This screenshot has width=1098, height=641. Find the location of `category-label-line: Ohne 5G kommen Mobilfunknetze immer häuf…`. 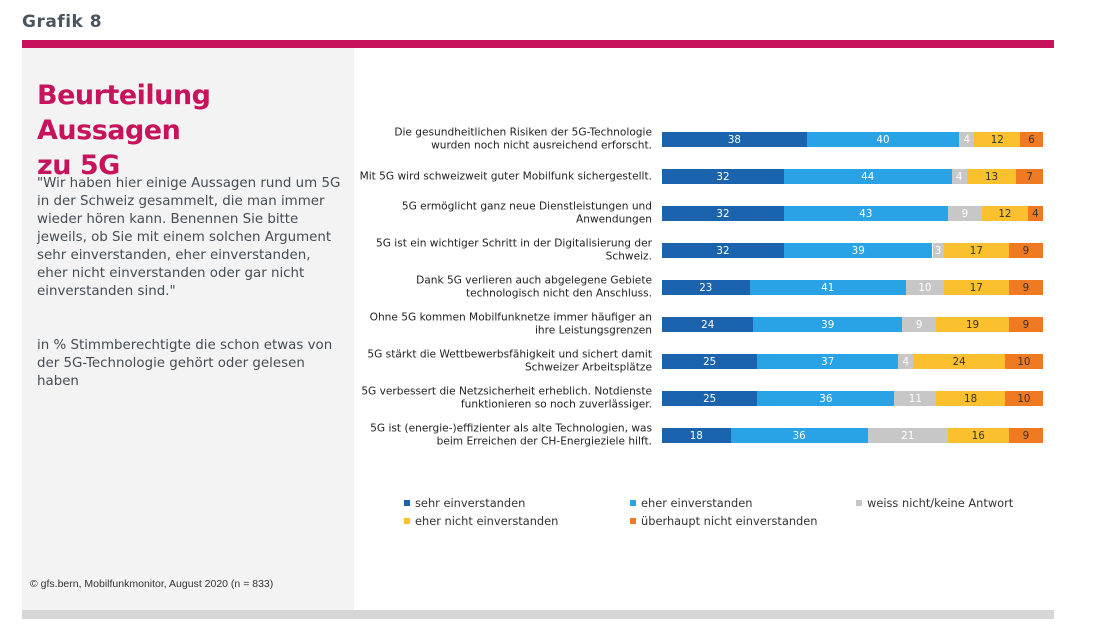

category-label-line: Ohne 5G kommen Mobilfunknetze immer häuf… is located at coordinates (510, 317).